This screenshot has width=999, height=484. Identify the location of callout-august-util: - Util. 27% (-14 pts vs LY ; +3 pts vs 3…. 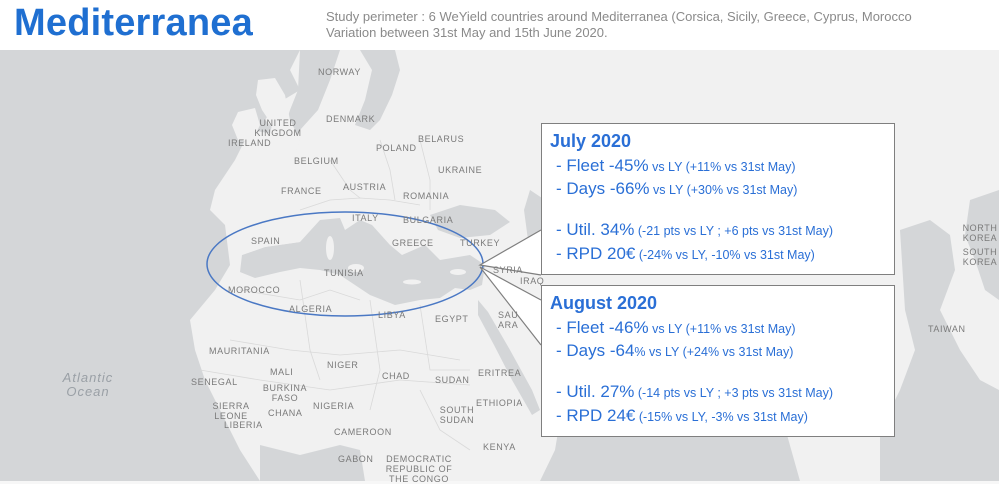
(694, 392).